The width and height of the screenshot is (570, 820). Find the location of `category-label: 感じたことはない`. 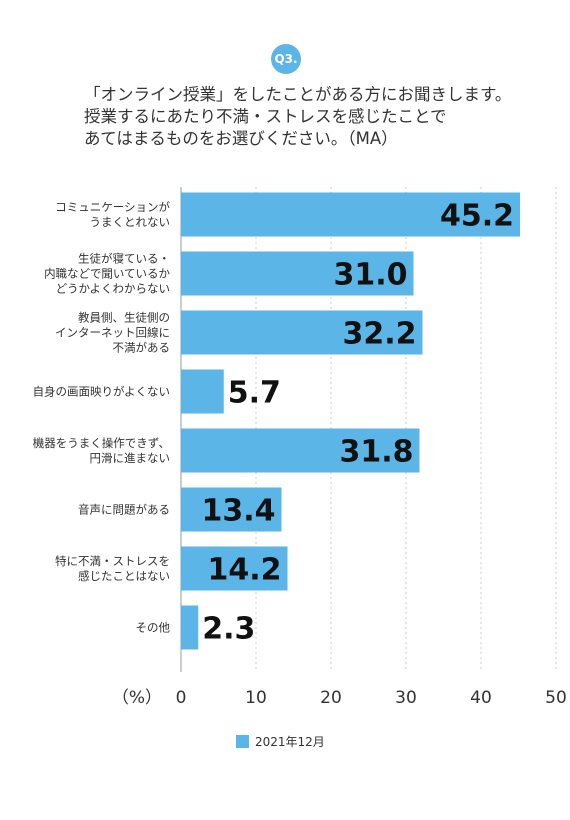

category-label: 感じたことはない is located at coordinates (124, 576).